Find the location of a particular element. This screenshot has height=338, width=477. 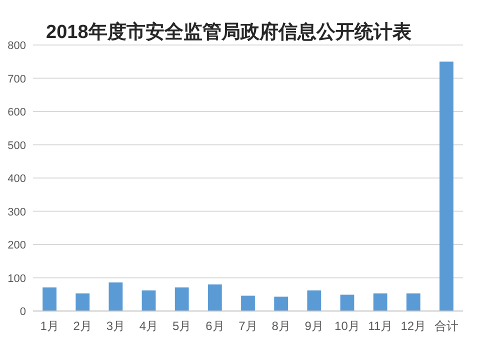

y-tick-label: 800 is located at coordinates (17, 46).